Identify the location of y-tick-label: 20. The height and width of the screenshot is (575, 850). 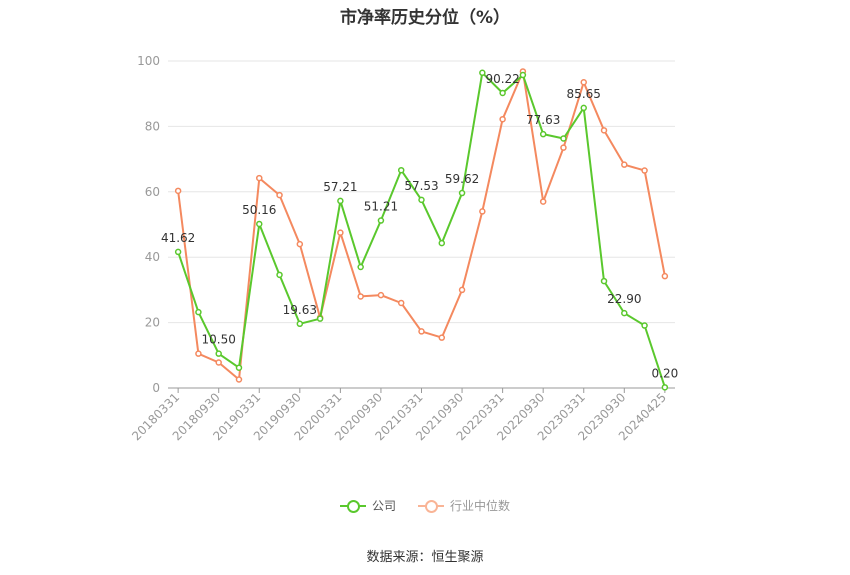
(152, 323).